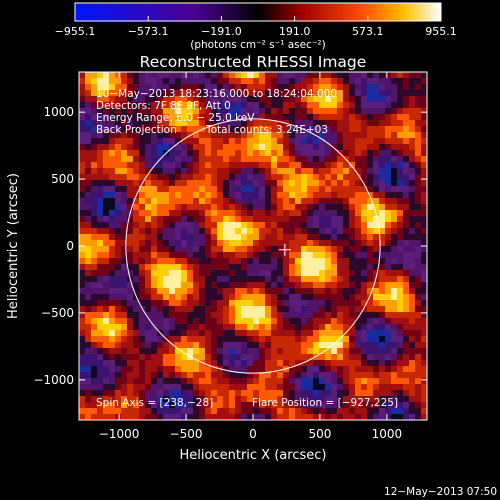  What do you see at coordinates (221, 31) in the screenshot?
I see `colorbar-tick-label: −191.0` at bounding box center [221, 31].